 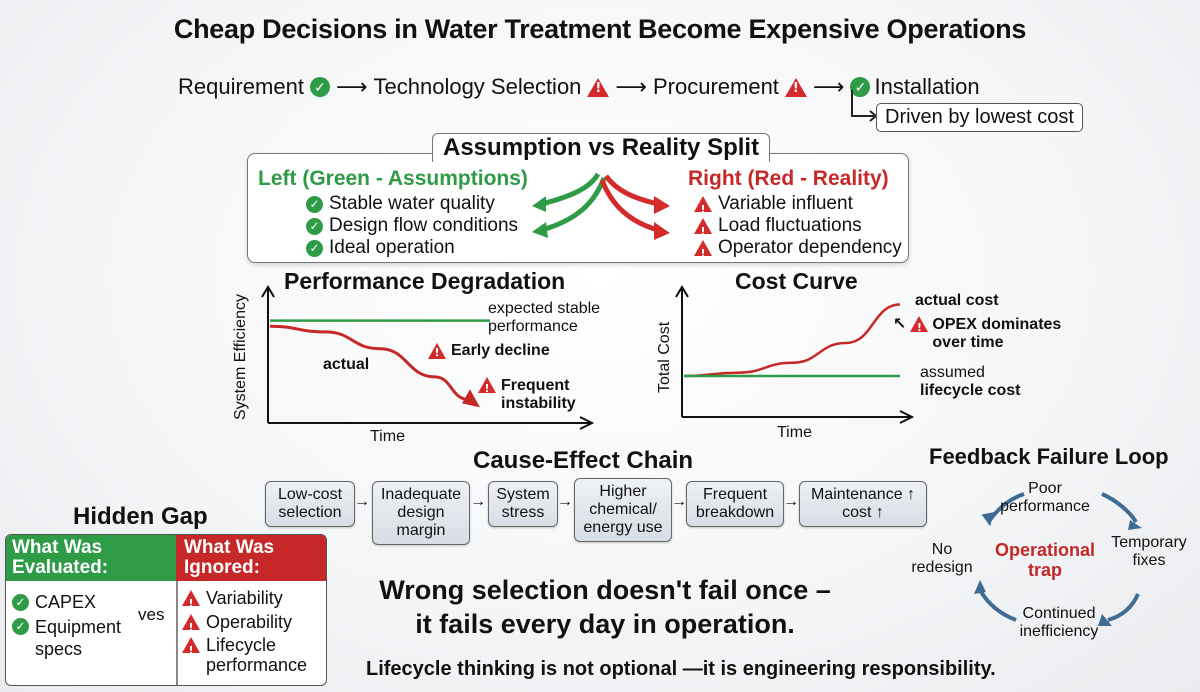 What do you see at coordinates (523, 504) in the screenshot?
I see `cause-box: System stress` at bounding box center [523, 504].